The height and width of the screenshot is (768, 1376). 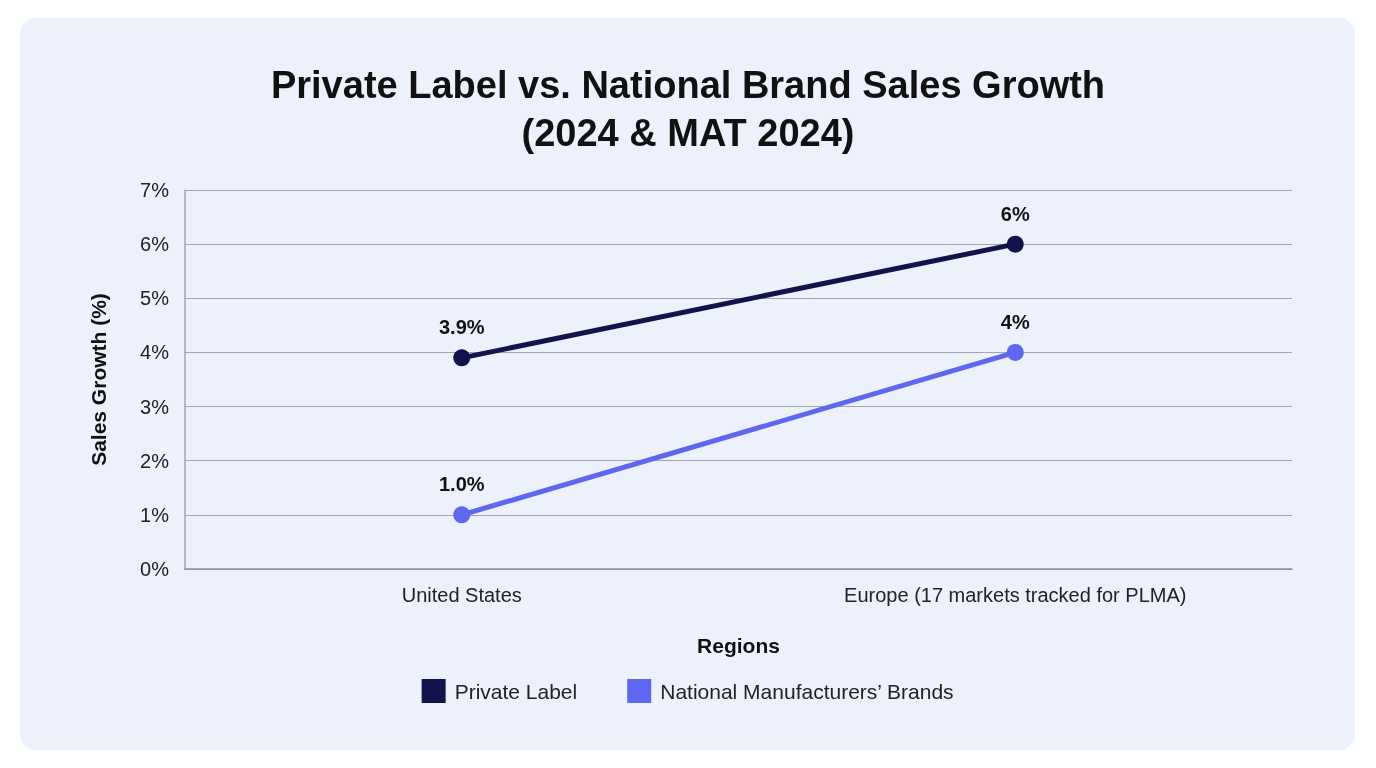 I want to click on data-label: 3.9%, so click(x=461, y=327).